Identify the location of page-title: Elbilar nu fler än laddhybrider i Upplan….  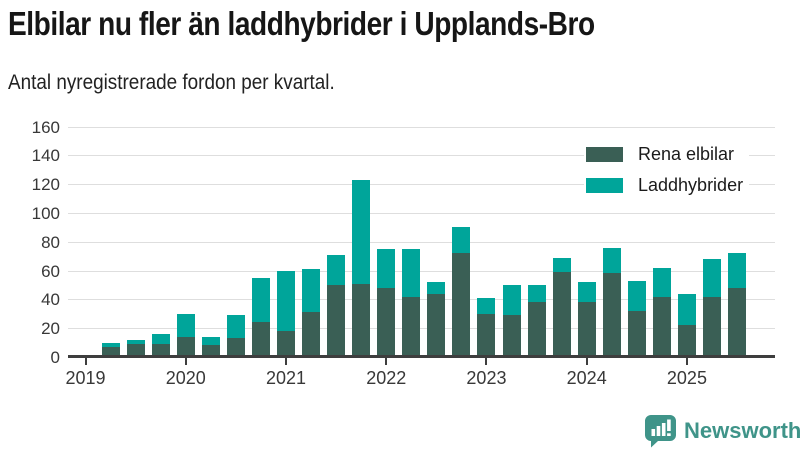
(301, 23).